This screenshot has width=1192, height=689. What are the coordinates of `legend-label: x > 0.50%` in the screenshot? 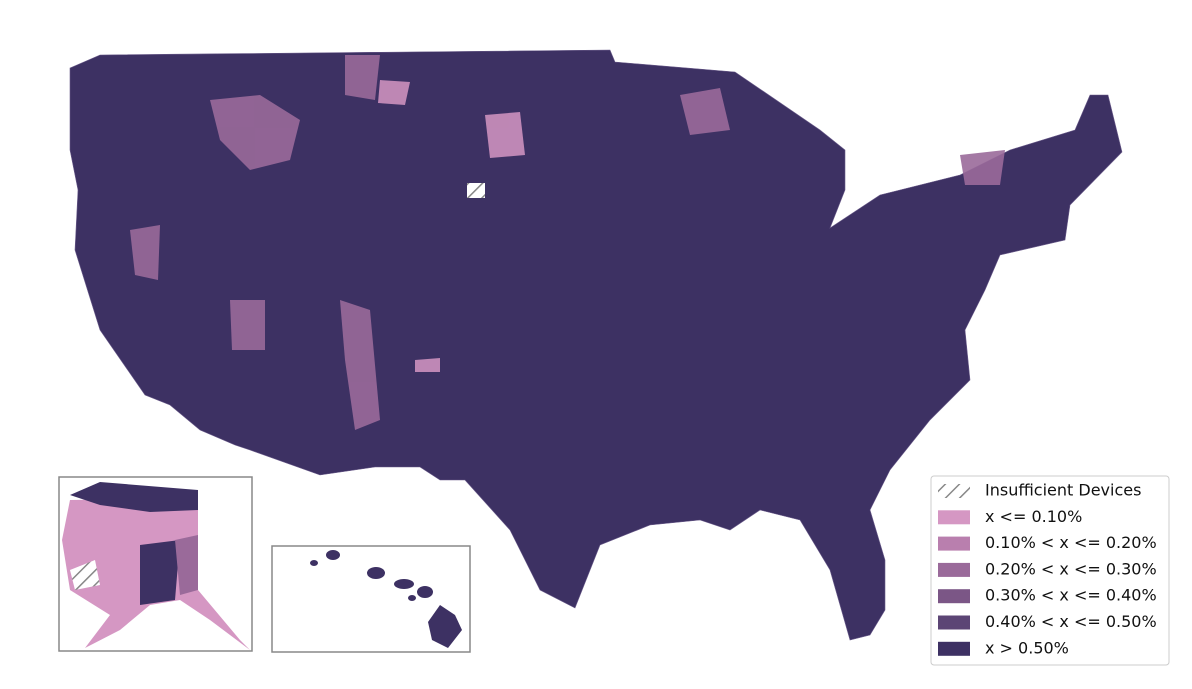 It's located at (1027, 647).